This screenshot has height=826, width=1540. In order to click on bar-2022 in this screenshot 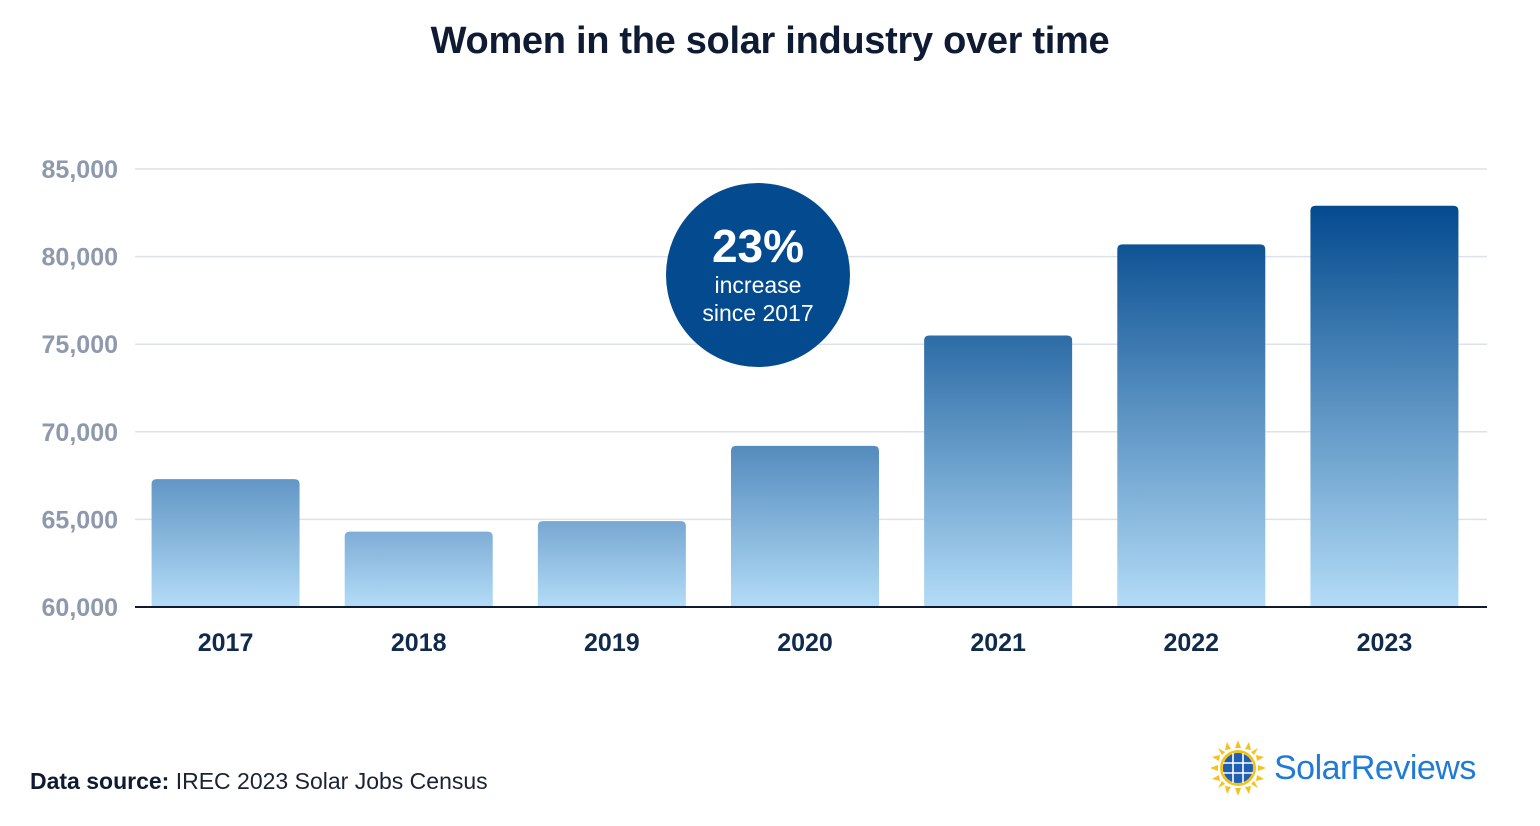, I will do `click(1191, 425)`.